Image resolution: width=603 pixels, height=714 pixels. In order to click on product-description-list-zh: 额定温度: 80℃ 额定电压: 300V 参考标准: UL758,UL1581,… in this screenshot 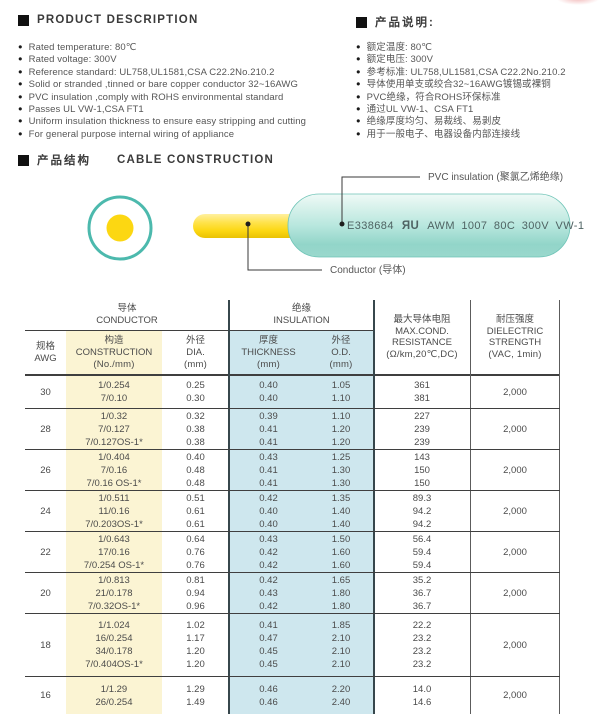, I will do `click(478, 91)`.